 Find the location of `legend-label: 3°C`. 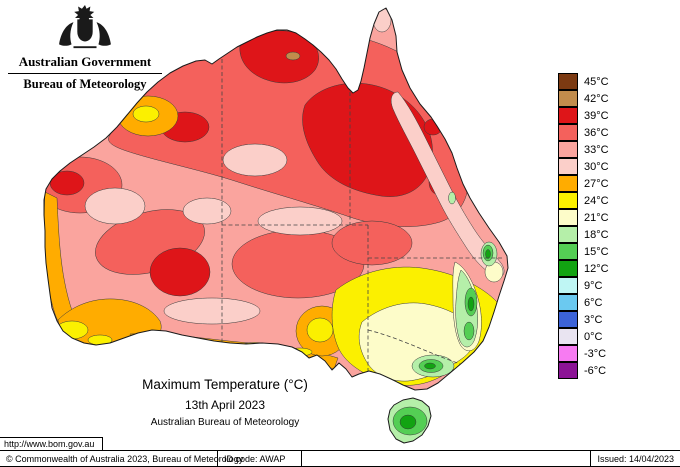

legend-label: 3°C is located at coordinates (593, 319).